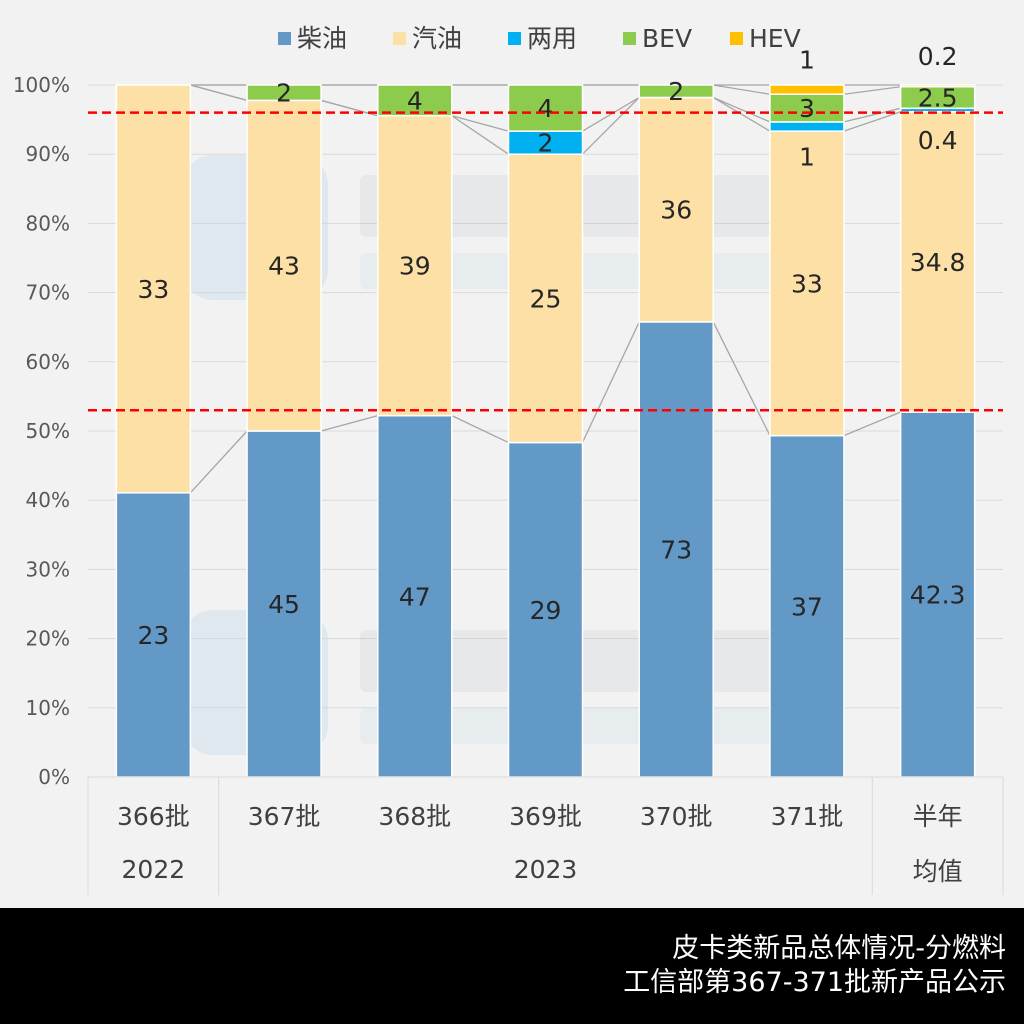 The width and height of the screenshot is (1024, 1024). What do you see at coordinates (552, 38) in the screenshot?
I see `legend-label: 两用` at bounding box center [552, 38].